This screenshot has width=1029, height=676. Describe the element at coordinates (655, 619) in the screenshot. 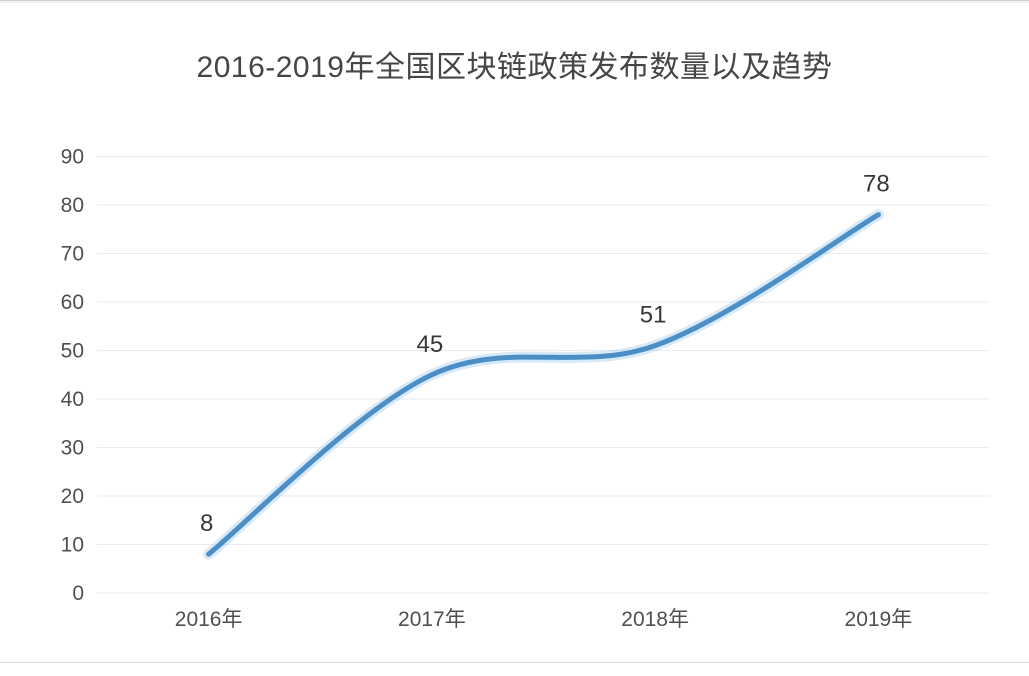

I see `x-axis-label: 2018年` at that location.